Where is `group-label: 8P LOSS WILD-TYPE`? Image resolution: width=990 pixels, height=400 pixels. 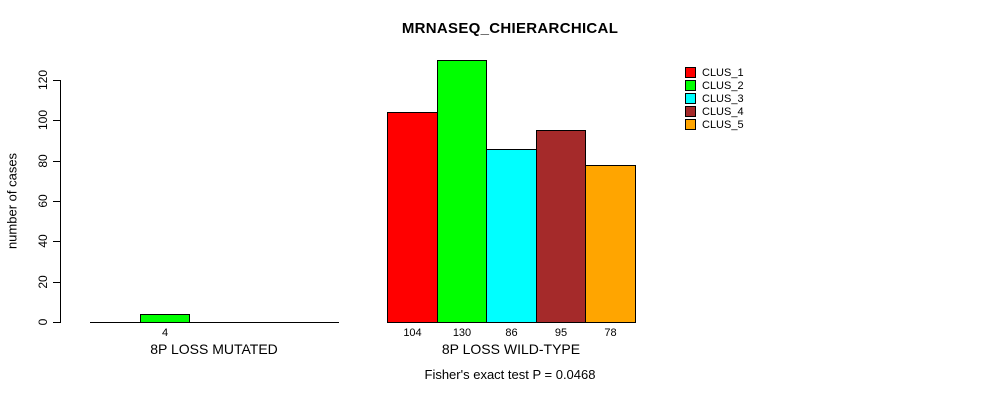 group-label: 8P LOSS WILD-TYPE is located at coordinates (511, 349).